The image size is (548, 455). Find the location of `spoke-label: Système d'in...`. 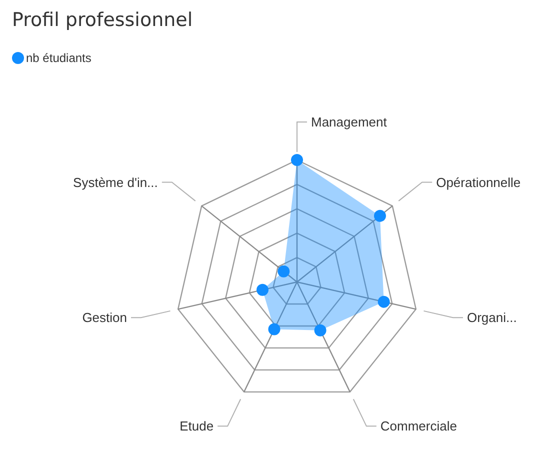

spoke-label: Système d'in... is located at coordinates (115, 182).